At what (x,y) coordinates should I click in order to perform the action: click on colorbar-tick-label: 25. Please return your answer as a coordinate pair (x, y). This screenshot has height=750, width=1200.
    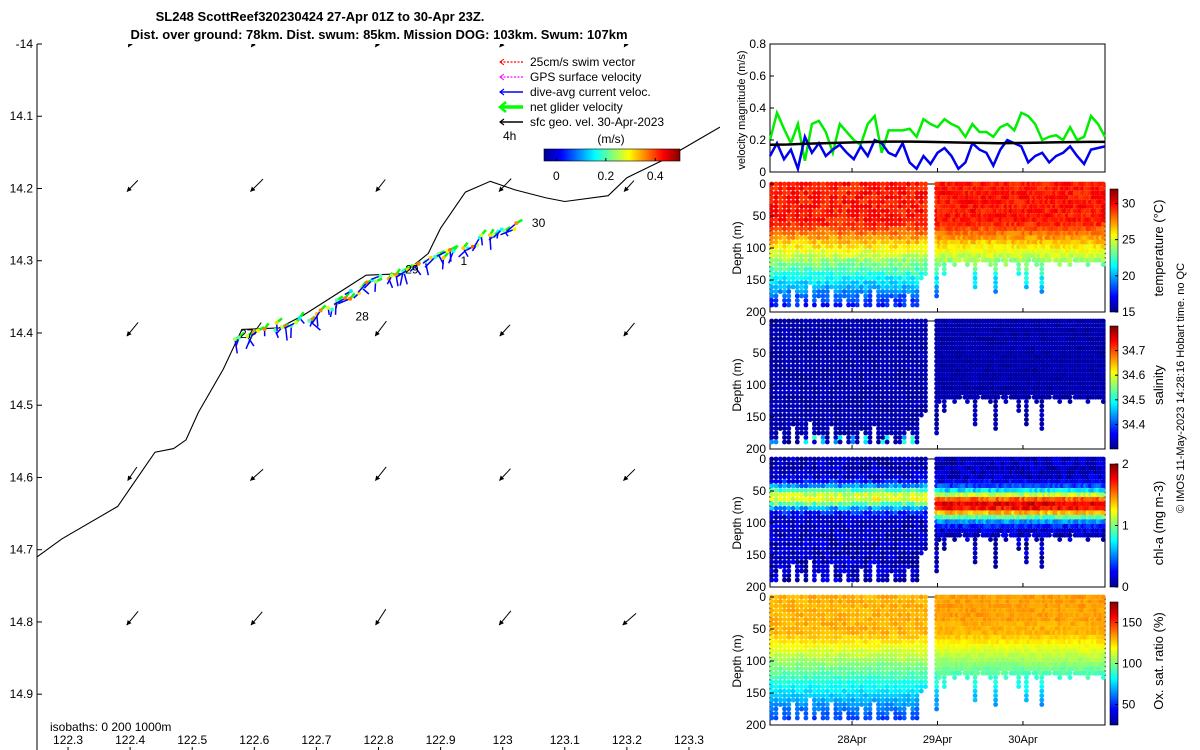
    Looking at the image, I should click on (1129, 240).